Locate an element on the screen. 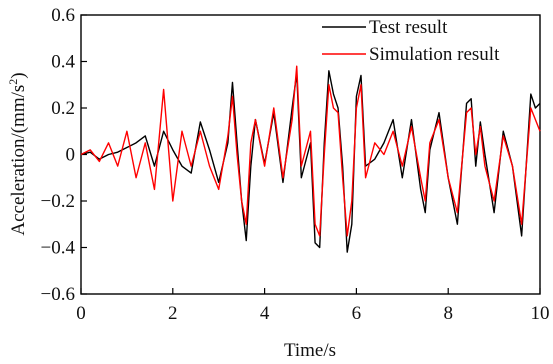 This screenshot has width=553, height=364. y-axis-label: Acceleration/(mm/s2) is located at coordinates (17, 153).